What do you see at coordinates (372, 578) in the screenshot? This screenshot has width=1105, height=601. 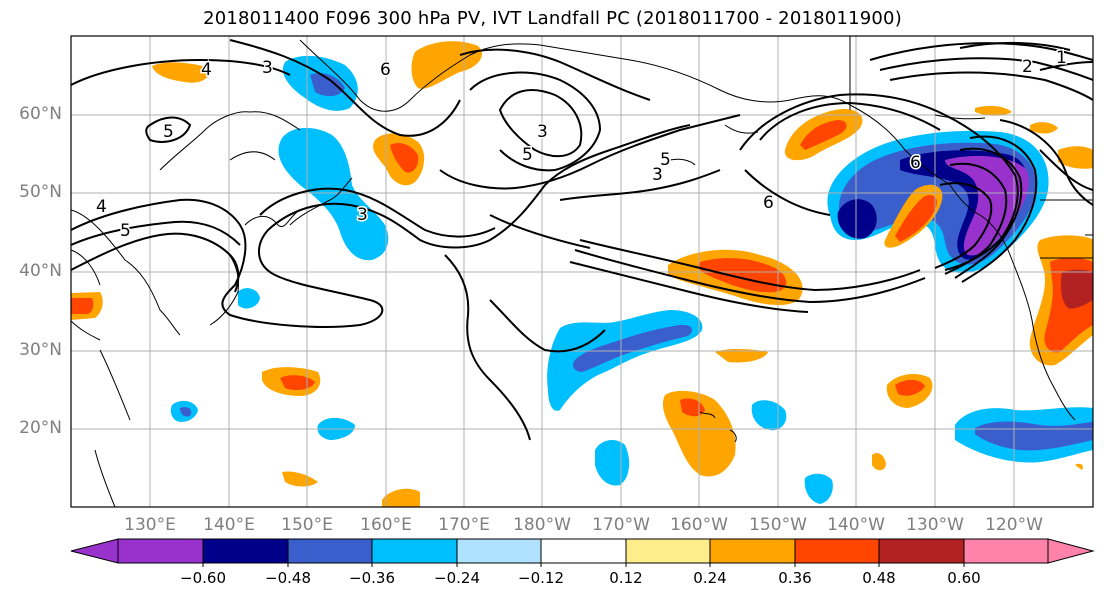 I see `colorbar-tick-label: −0.36` at bounding box center [372, 578].